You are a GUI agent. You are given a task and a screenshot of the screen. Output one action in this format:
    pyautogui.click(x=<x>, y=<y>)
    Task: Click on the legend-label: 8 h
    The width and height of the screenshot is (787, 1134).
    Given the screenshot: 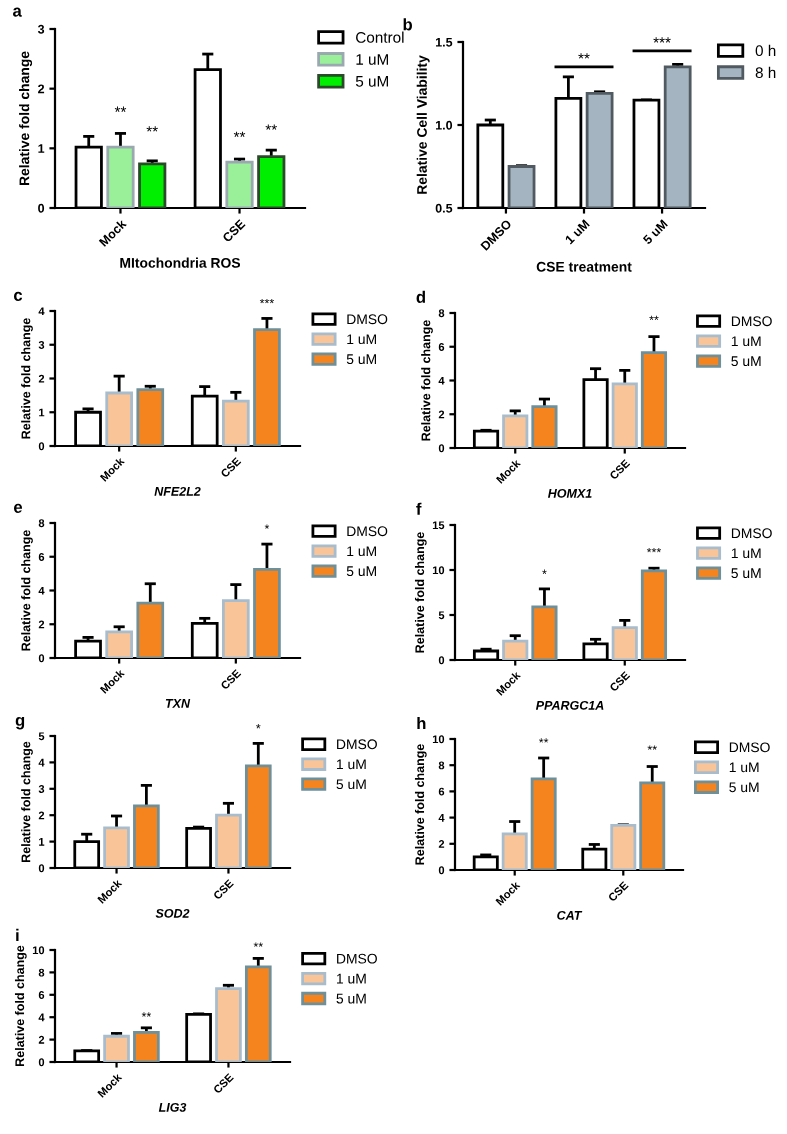 What is the action you would take?
    pyautogui.click(x=765, y=72)
    